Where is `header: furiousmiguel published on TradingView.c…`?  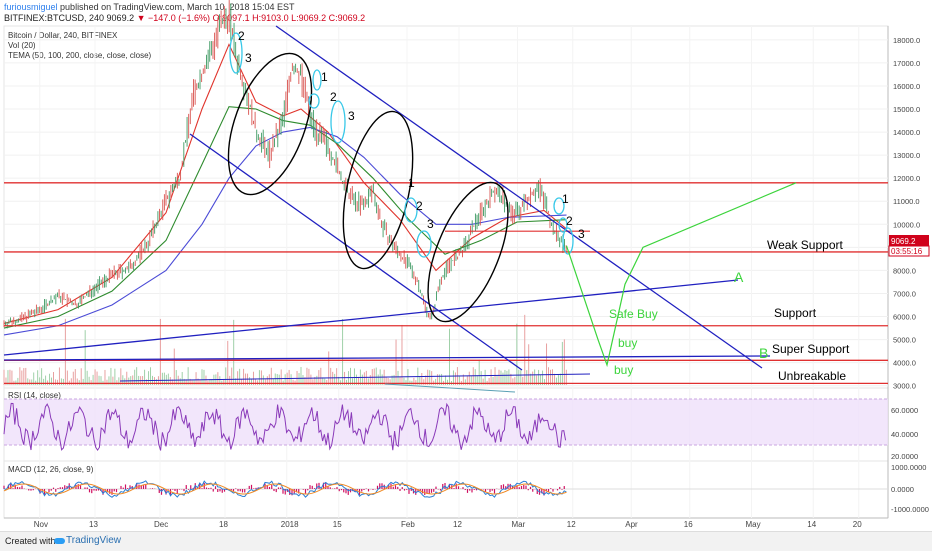 header: furiousmiguel published on TradingView.c… is located at coordinates (466, 13).